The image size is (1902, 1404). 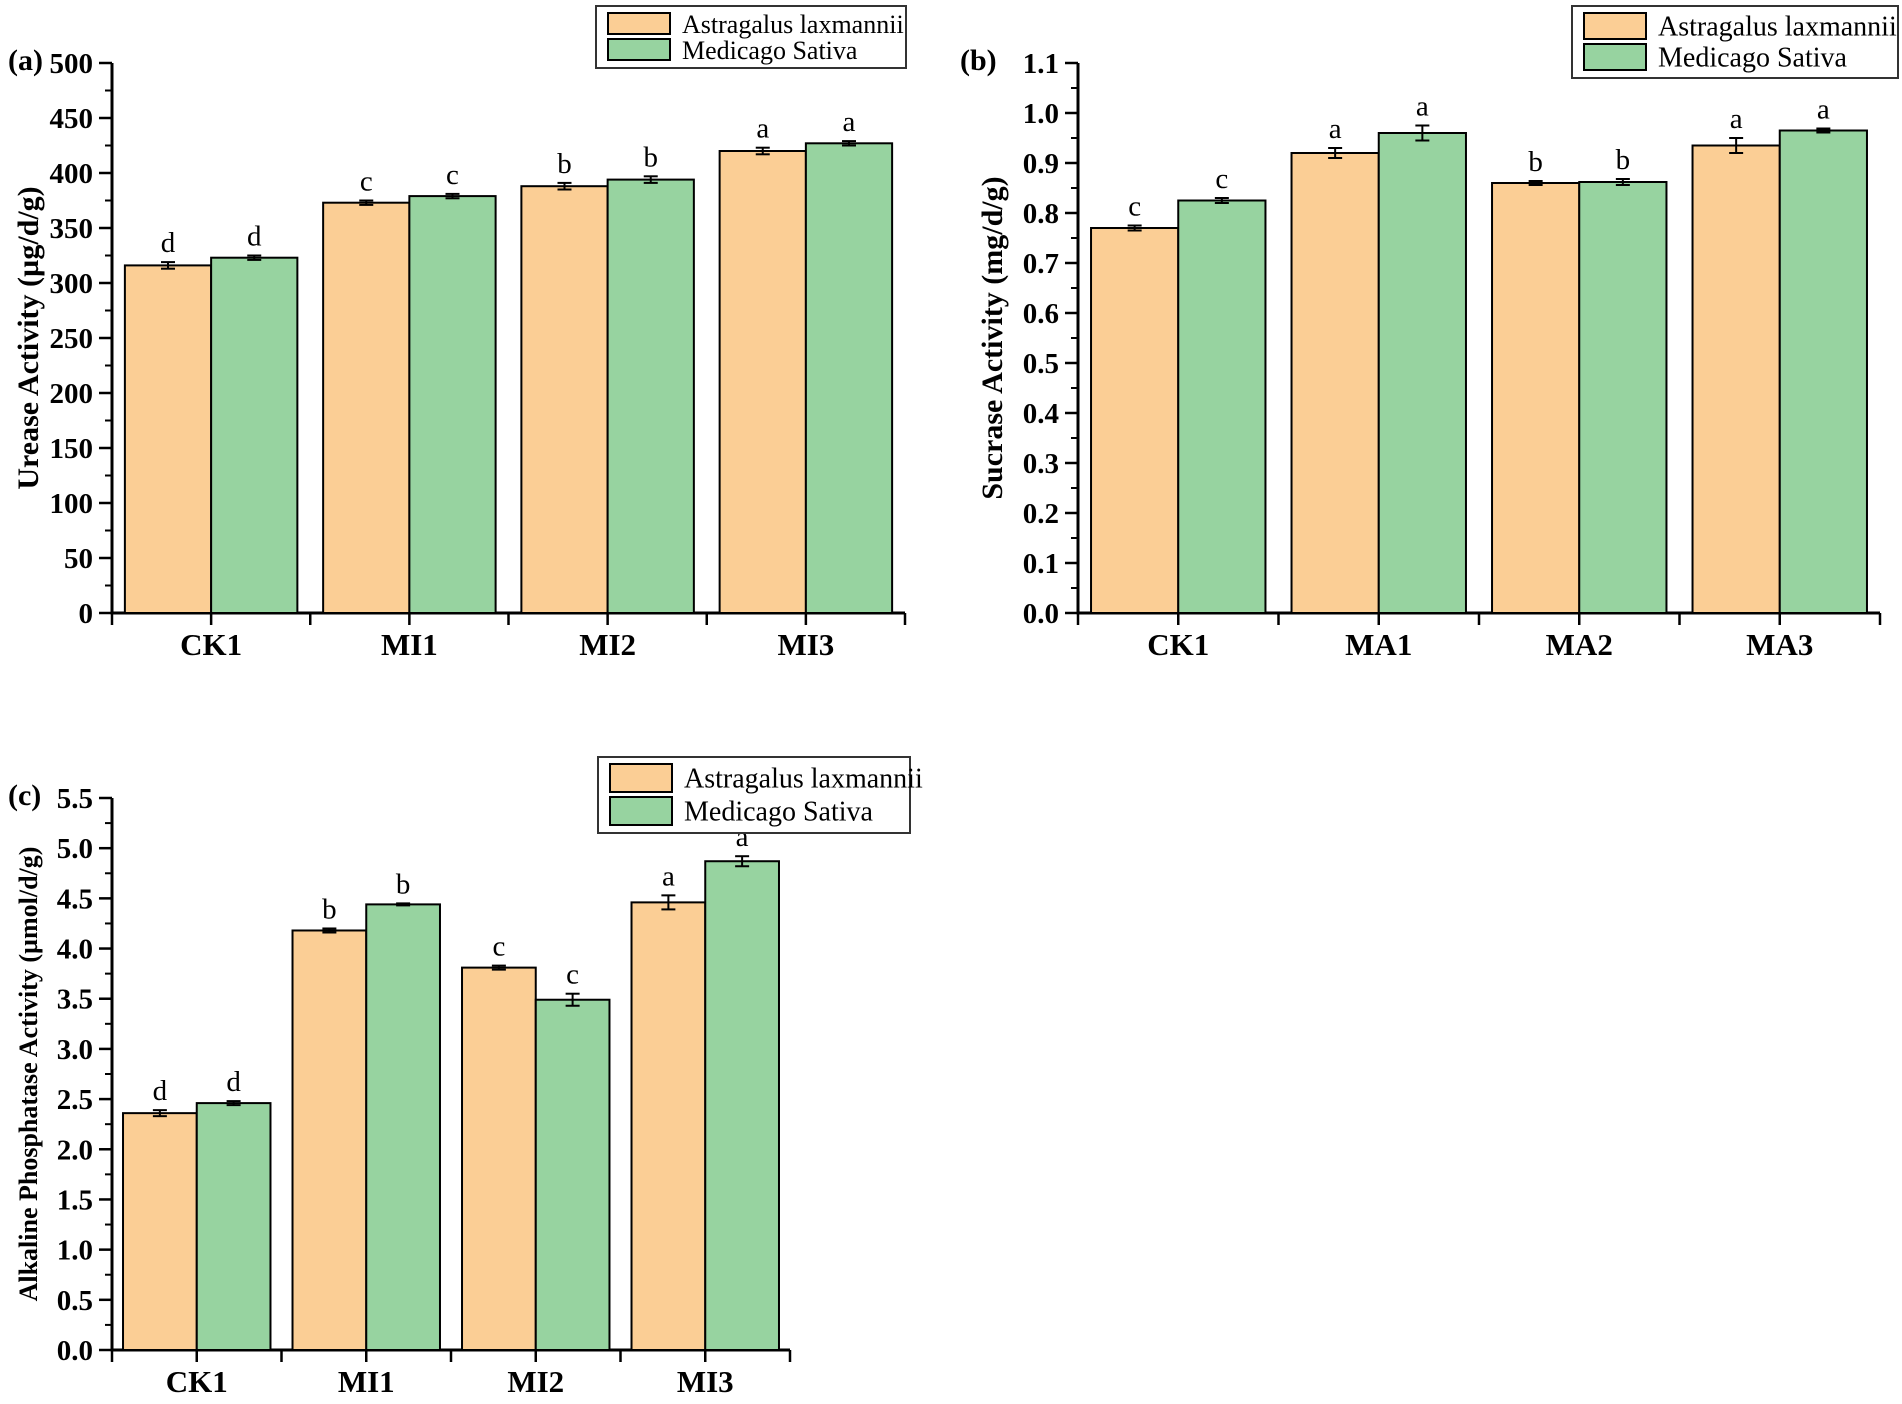 What do you see at coordinates (1041, 264) in the screenshot?
I see `y-tick-label: 0.7` at bounding box center [1041, 264].